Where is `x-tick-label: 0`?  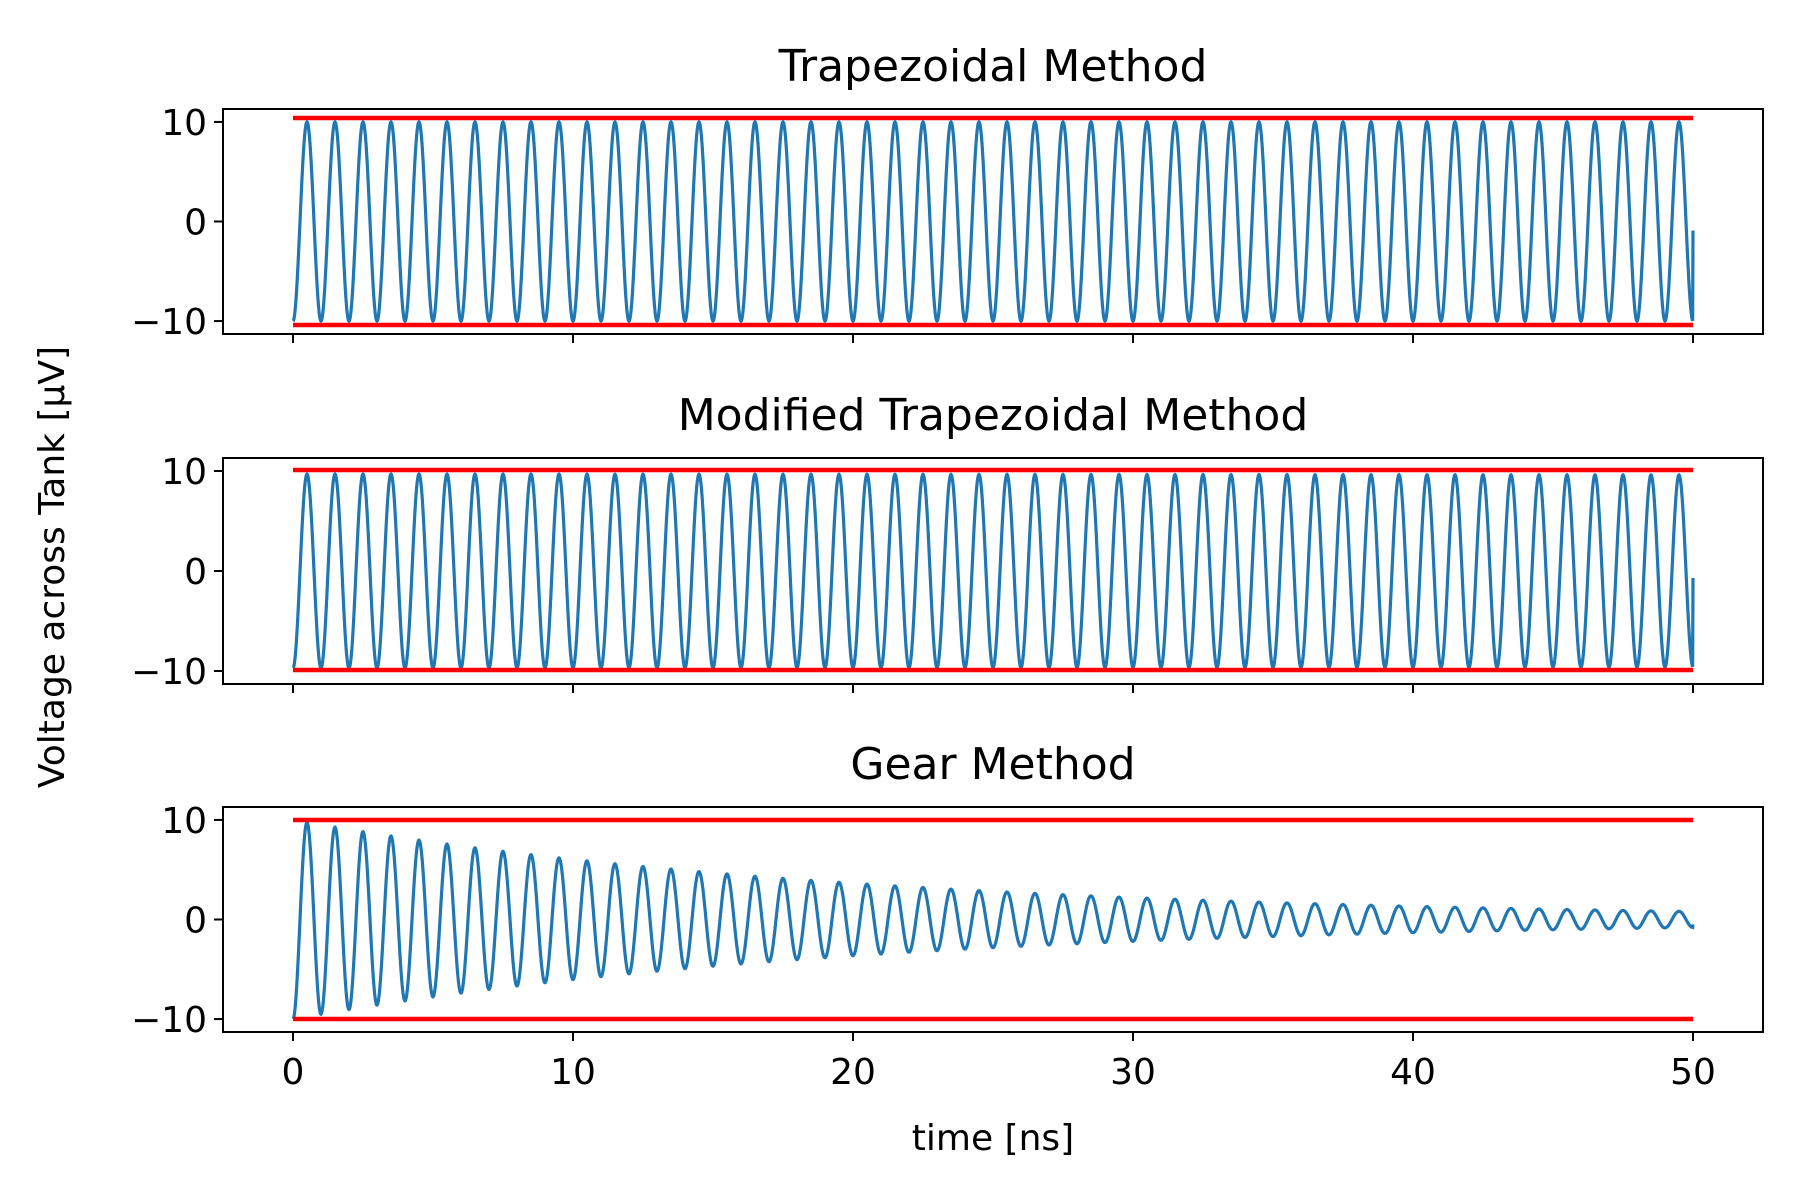
x-tick-label: 0 is located at coordinates (293, 1072).